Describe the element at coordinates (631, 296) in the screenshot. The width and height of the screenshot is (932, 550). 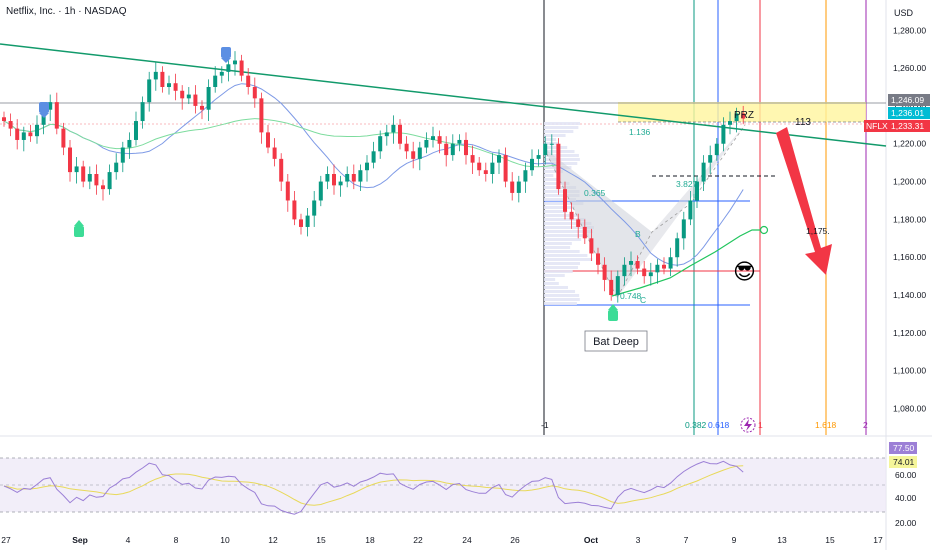
I see `fib-0748-label: 0.748` at that location.